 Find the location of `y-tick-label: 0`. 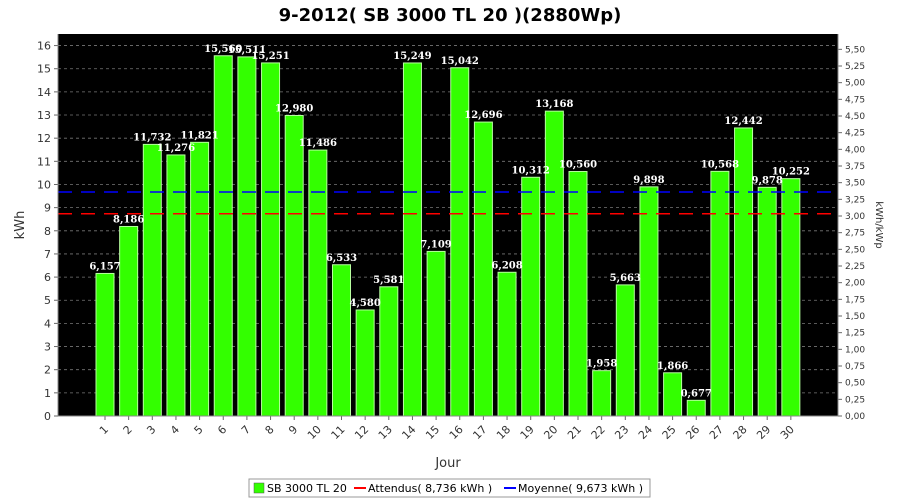

y-tick-label: 0 is located at coordinates (47, 416).